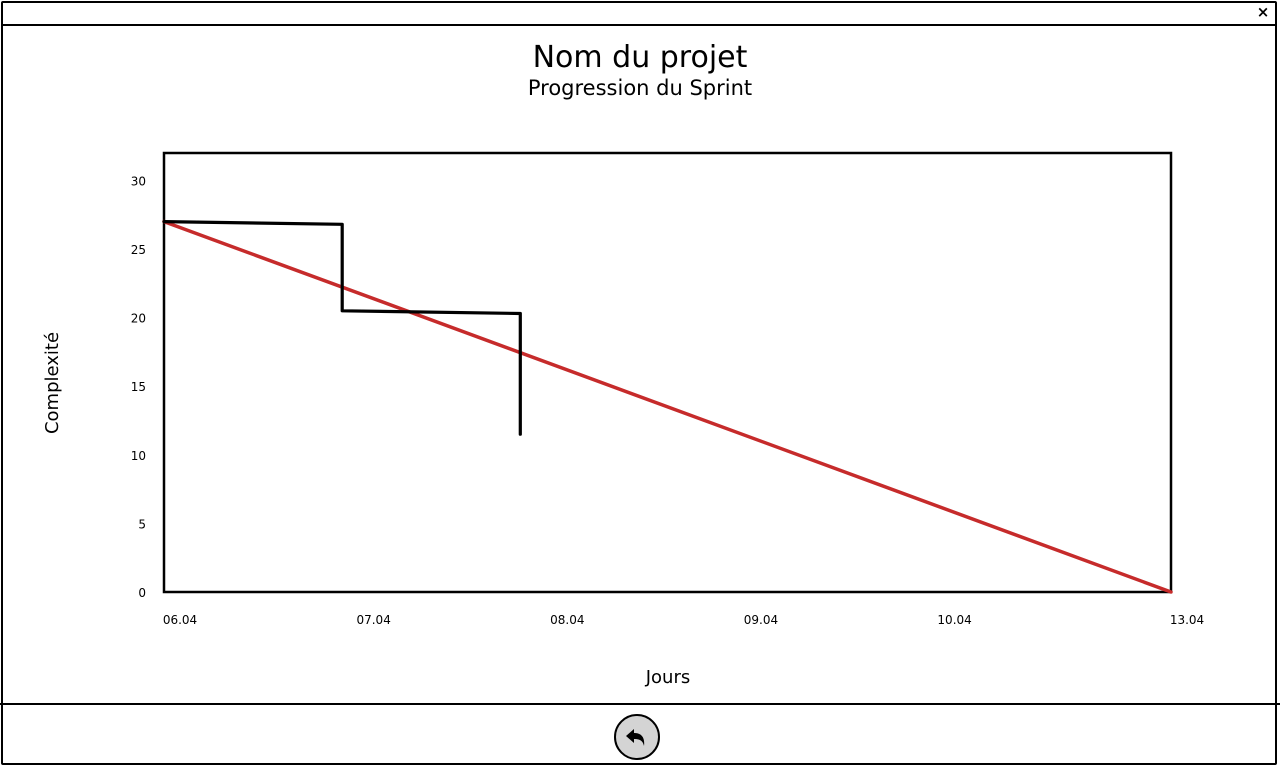  I want to click on x-tick-label: 13.04, so click(1187, 620).